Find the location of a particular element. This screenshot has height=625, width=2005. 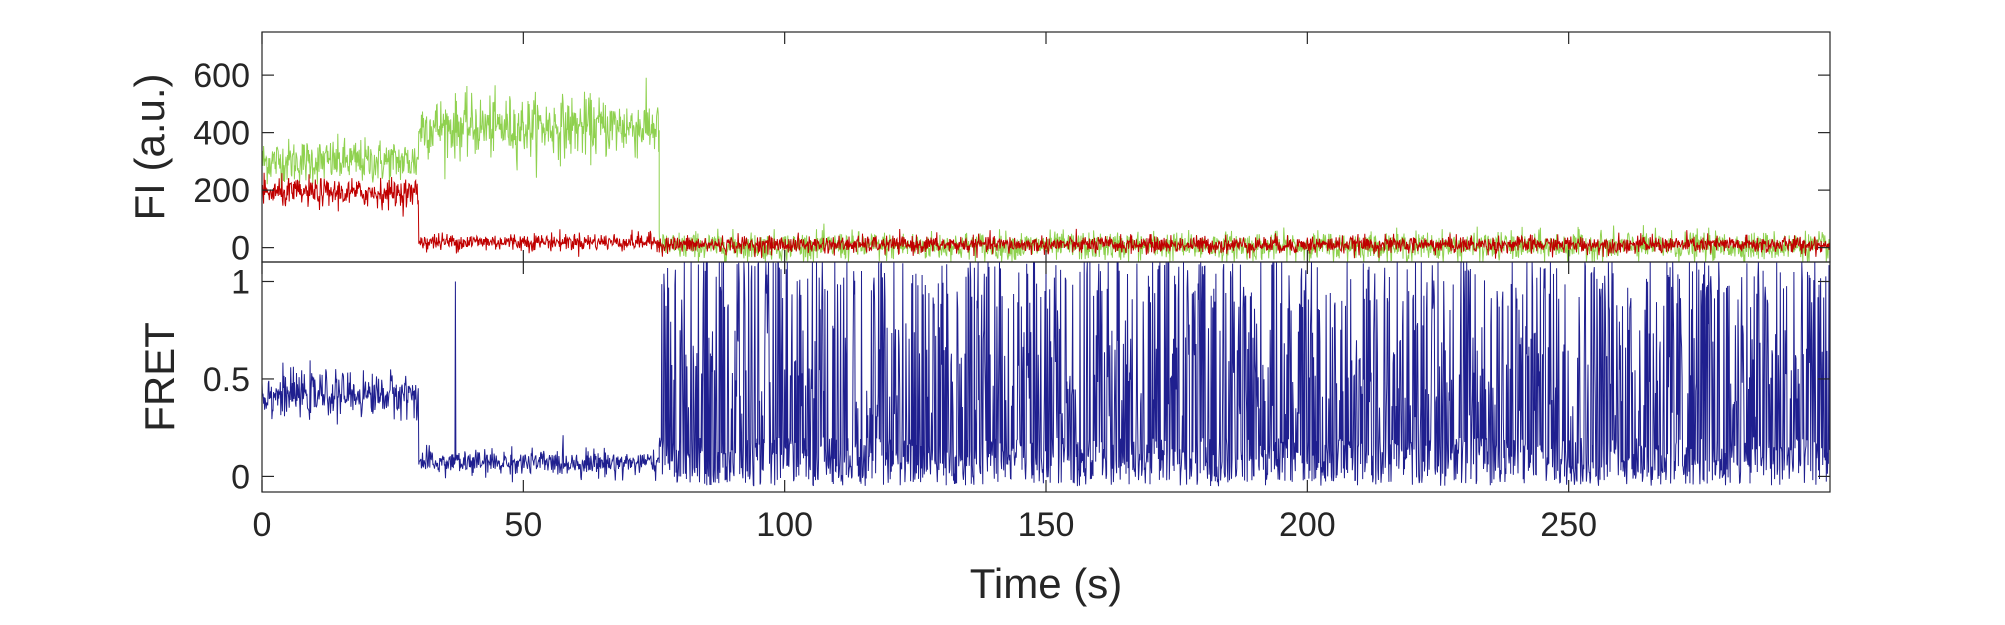

fluorescence-y-axis-label: FI (a.u.) is located at coordinates (149, 146).